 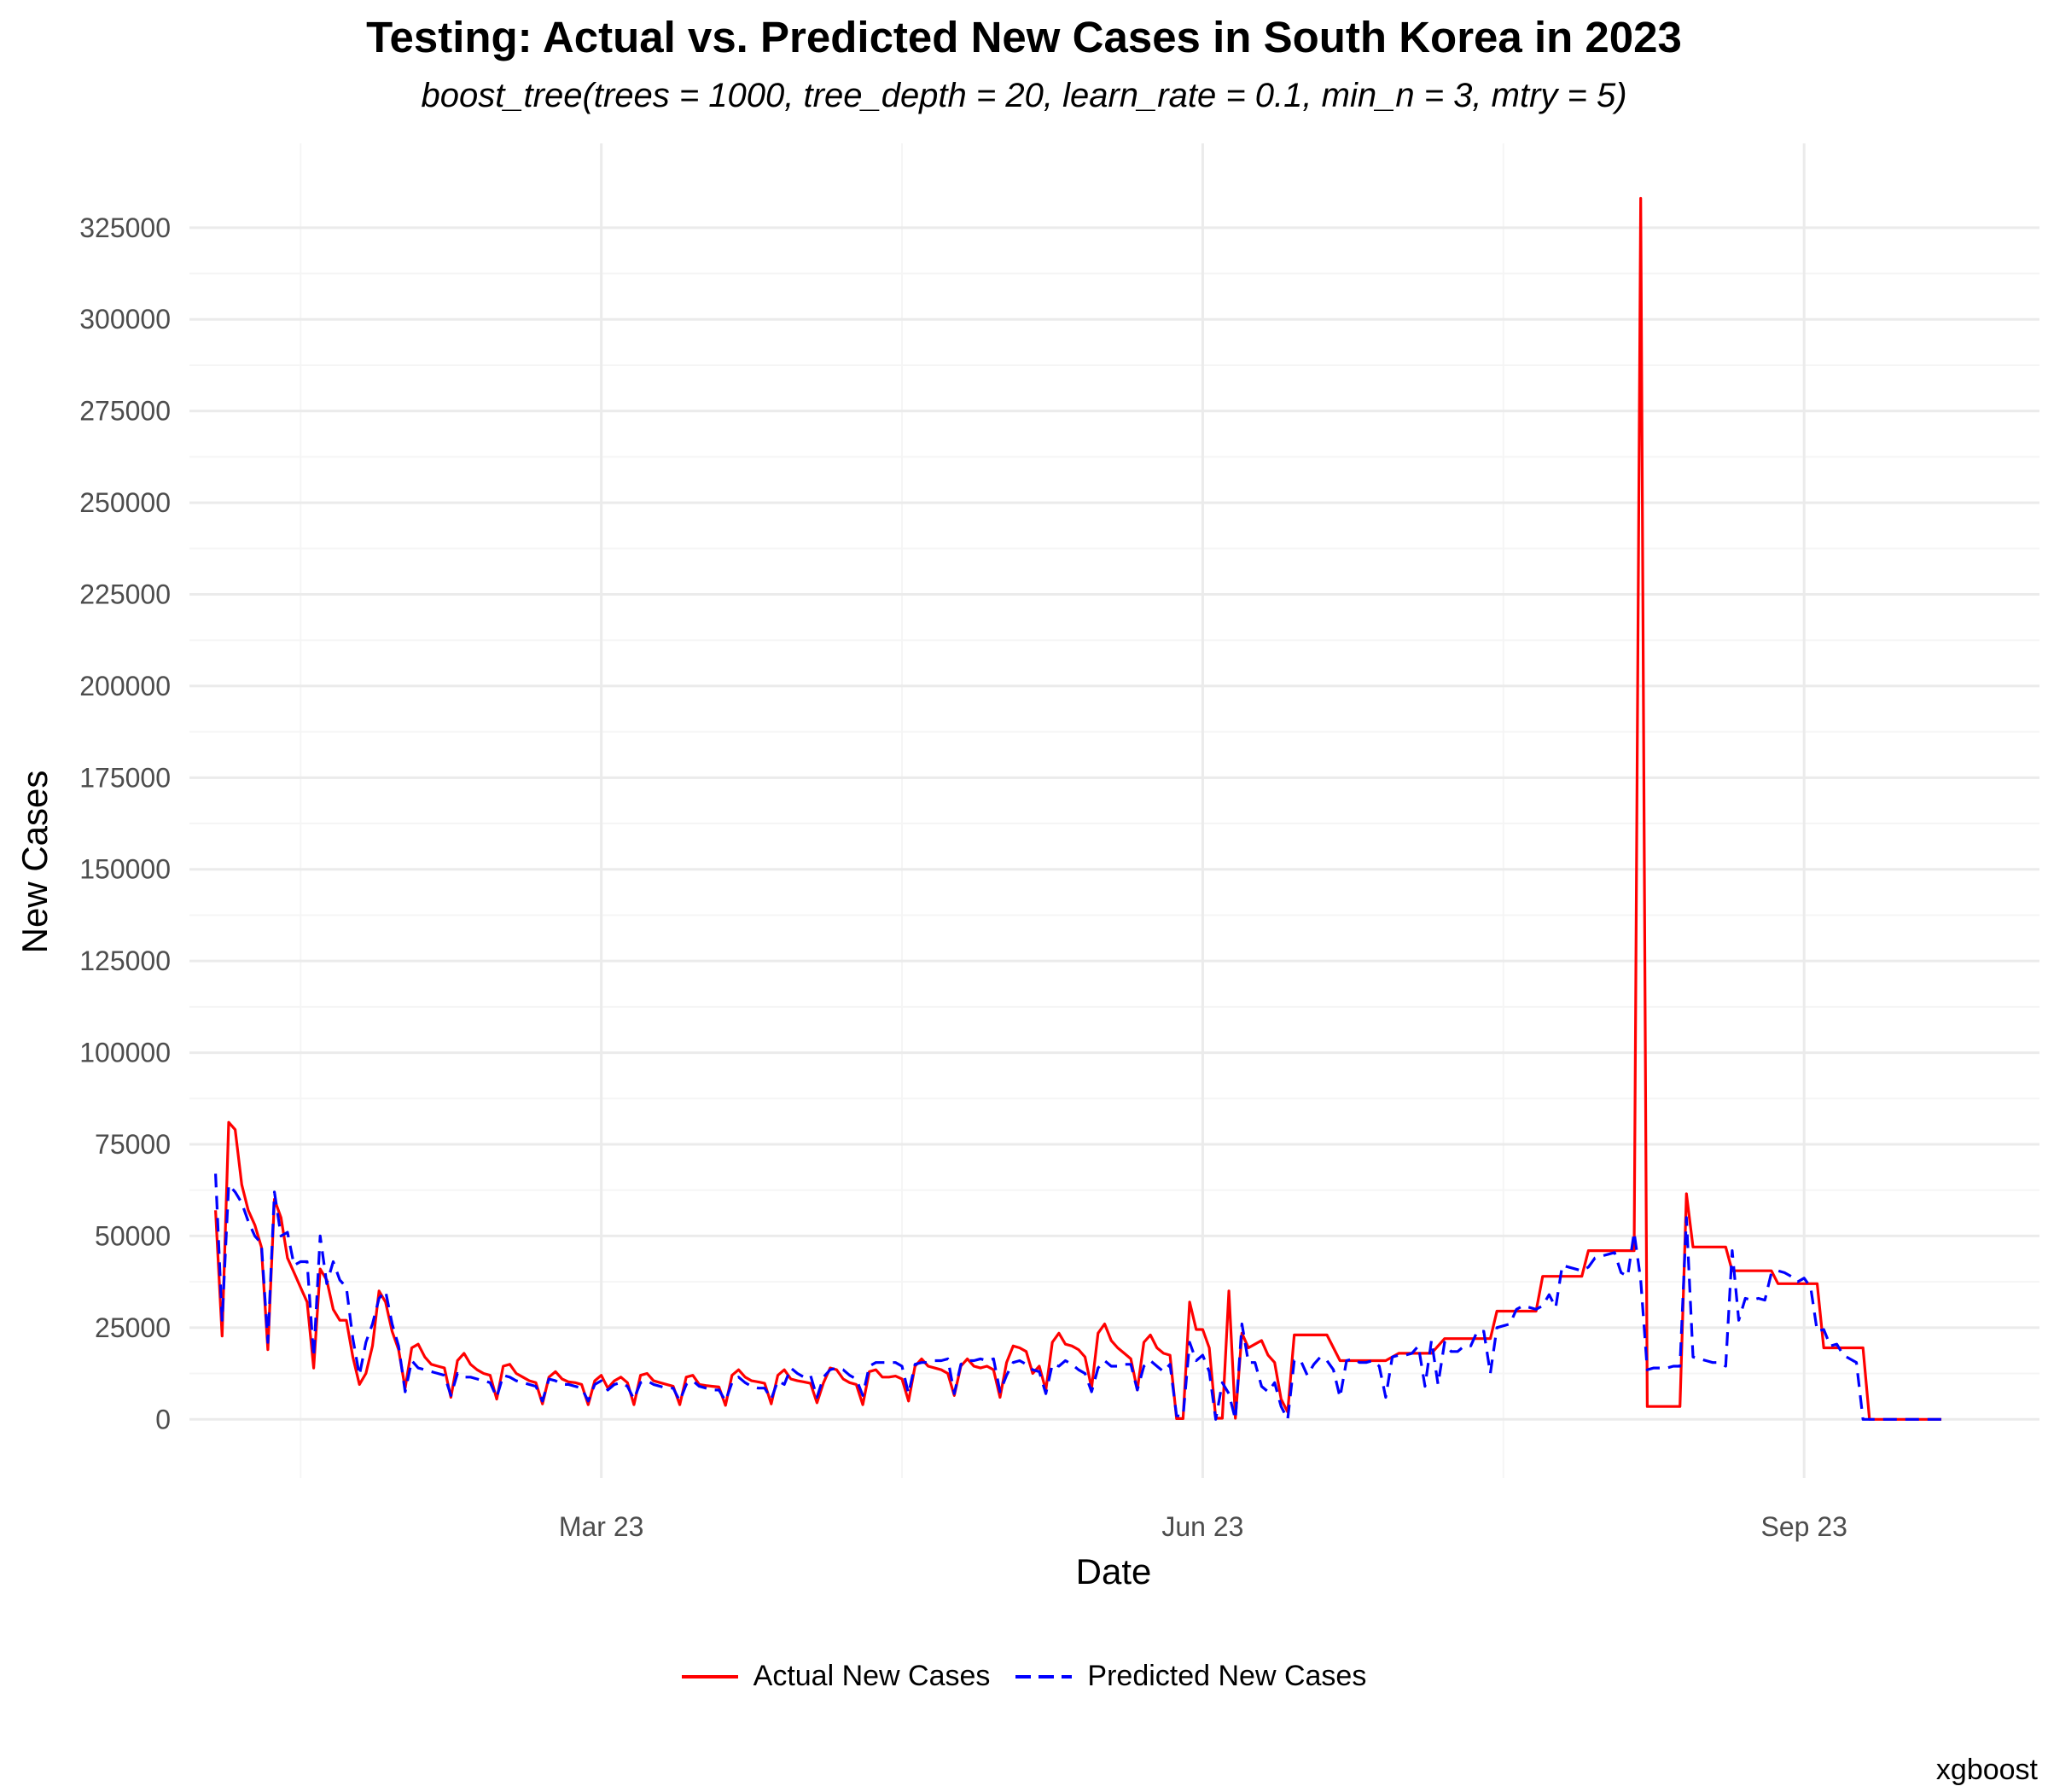 What do you see at coordinates (1114, 1571) in the screenshot?
I see `x-axis-label: Date` at bounding box center [1114, 1571].